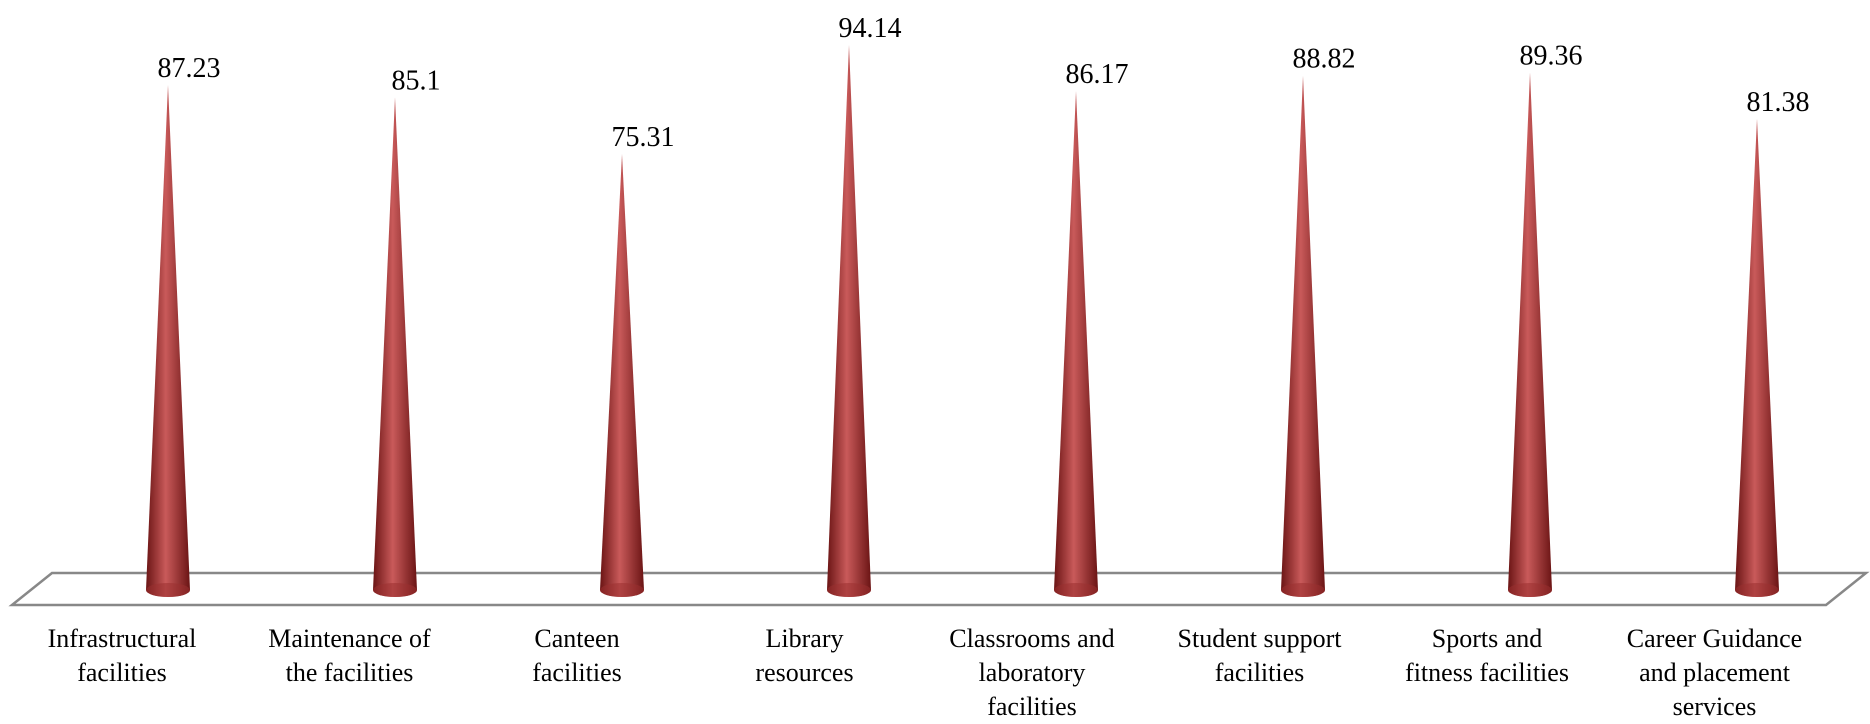 This screenshot has height=724, width=1870. I want to click on value-label: 89.36, so click(1551, 56).